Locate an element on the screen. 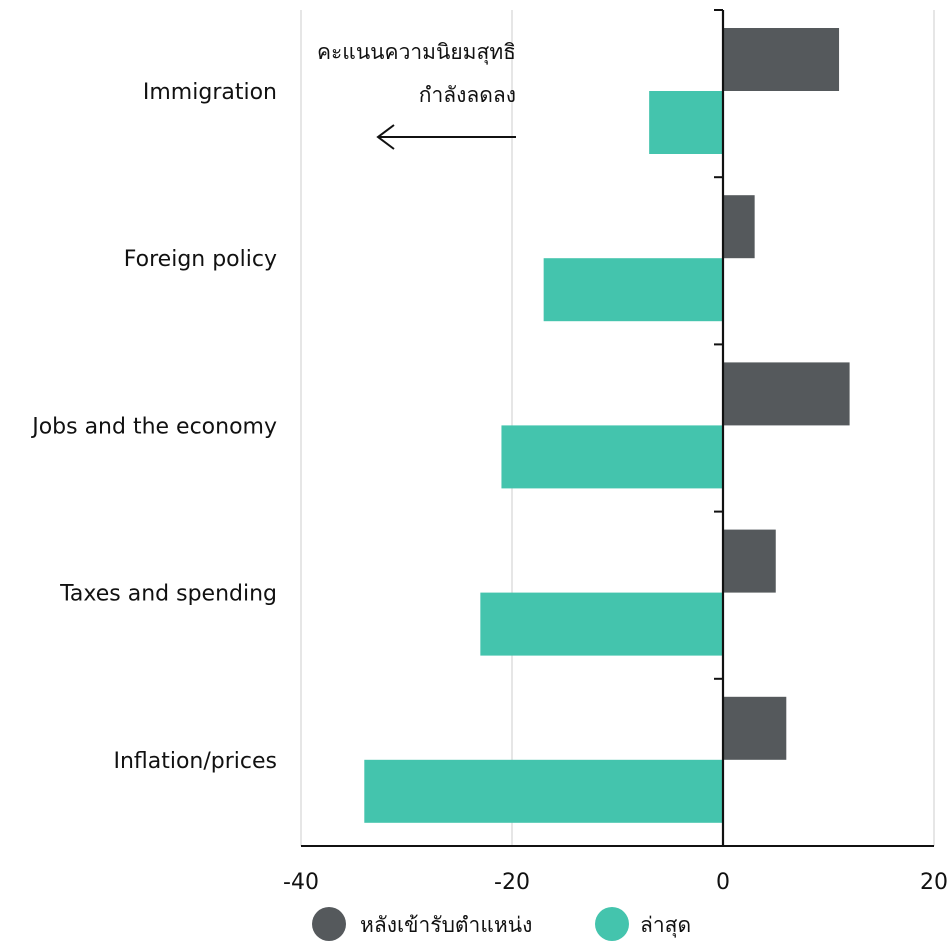 Image resolution: width=947 pixels, height=951 pixels. x-tick-label-0: 0 is located at coordinates (723, 882).